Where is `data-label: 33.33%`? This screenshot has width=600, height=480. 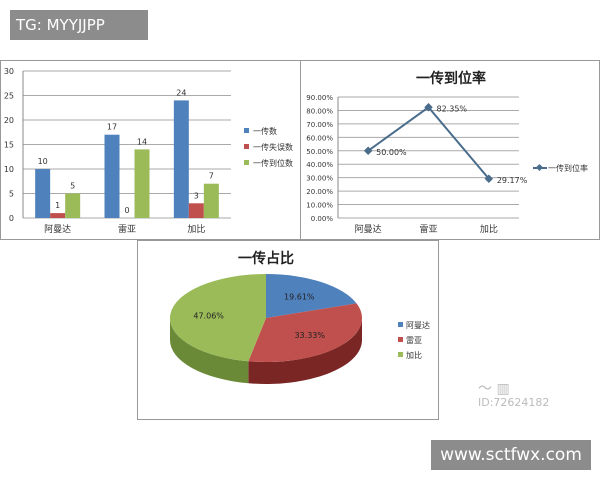 data-label: 33.33% is located at coordinates (309, 335).